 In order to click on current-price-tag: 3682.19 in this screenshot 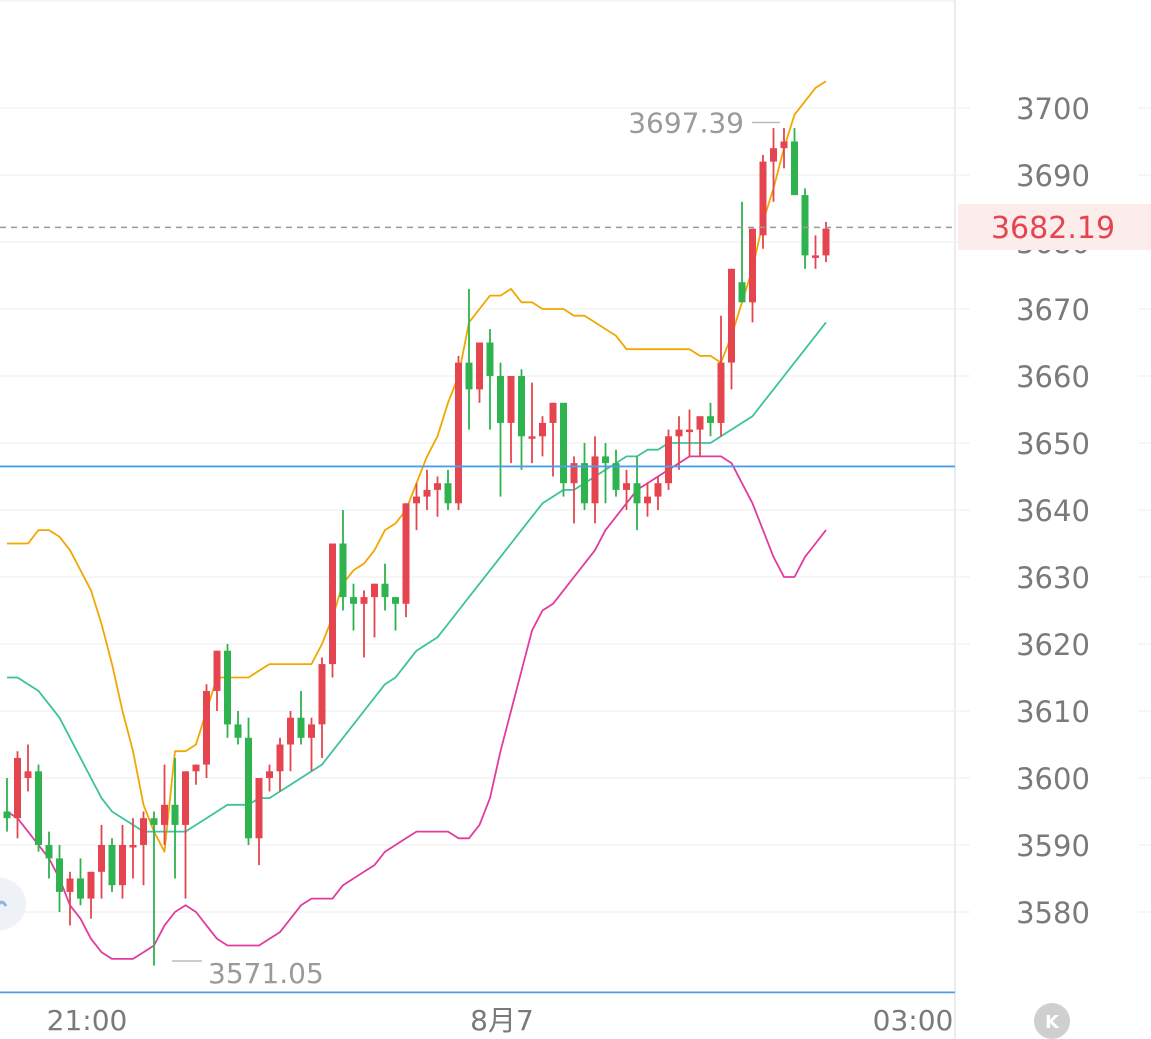, I will do `click(1054, 227)`.